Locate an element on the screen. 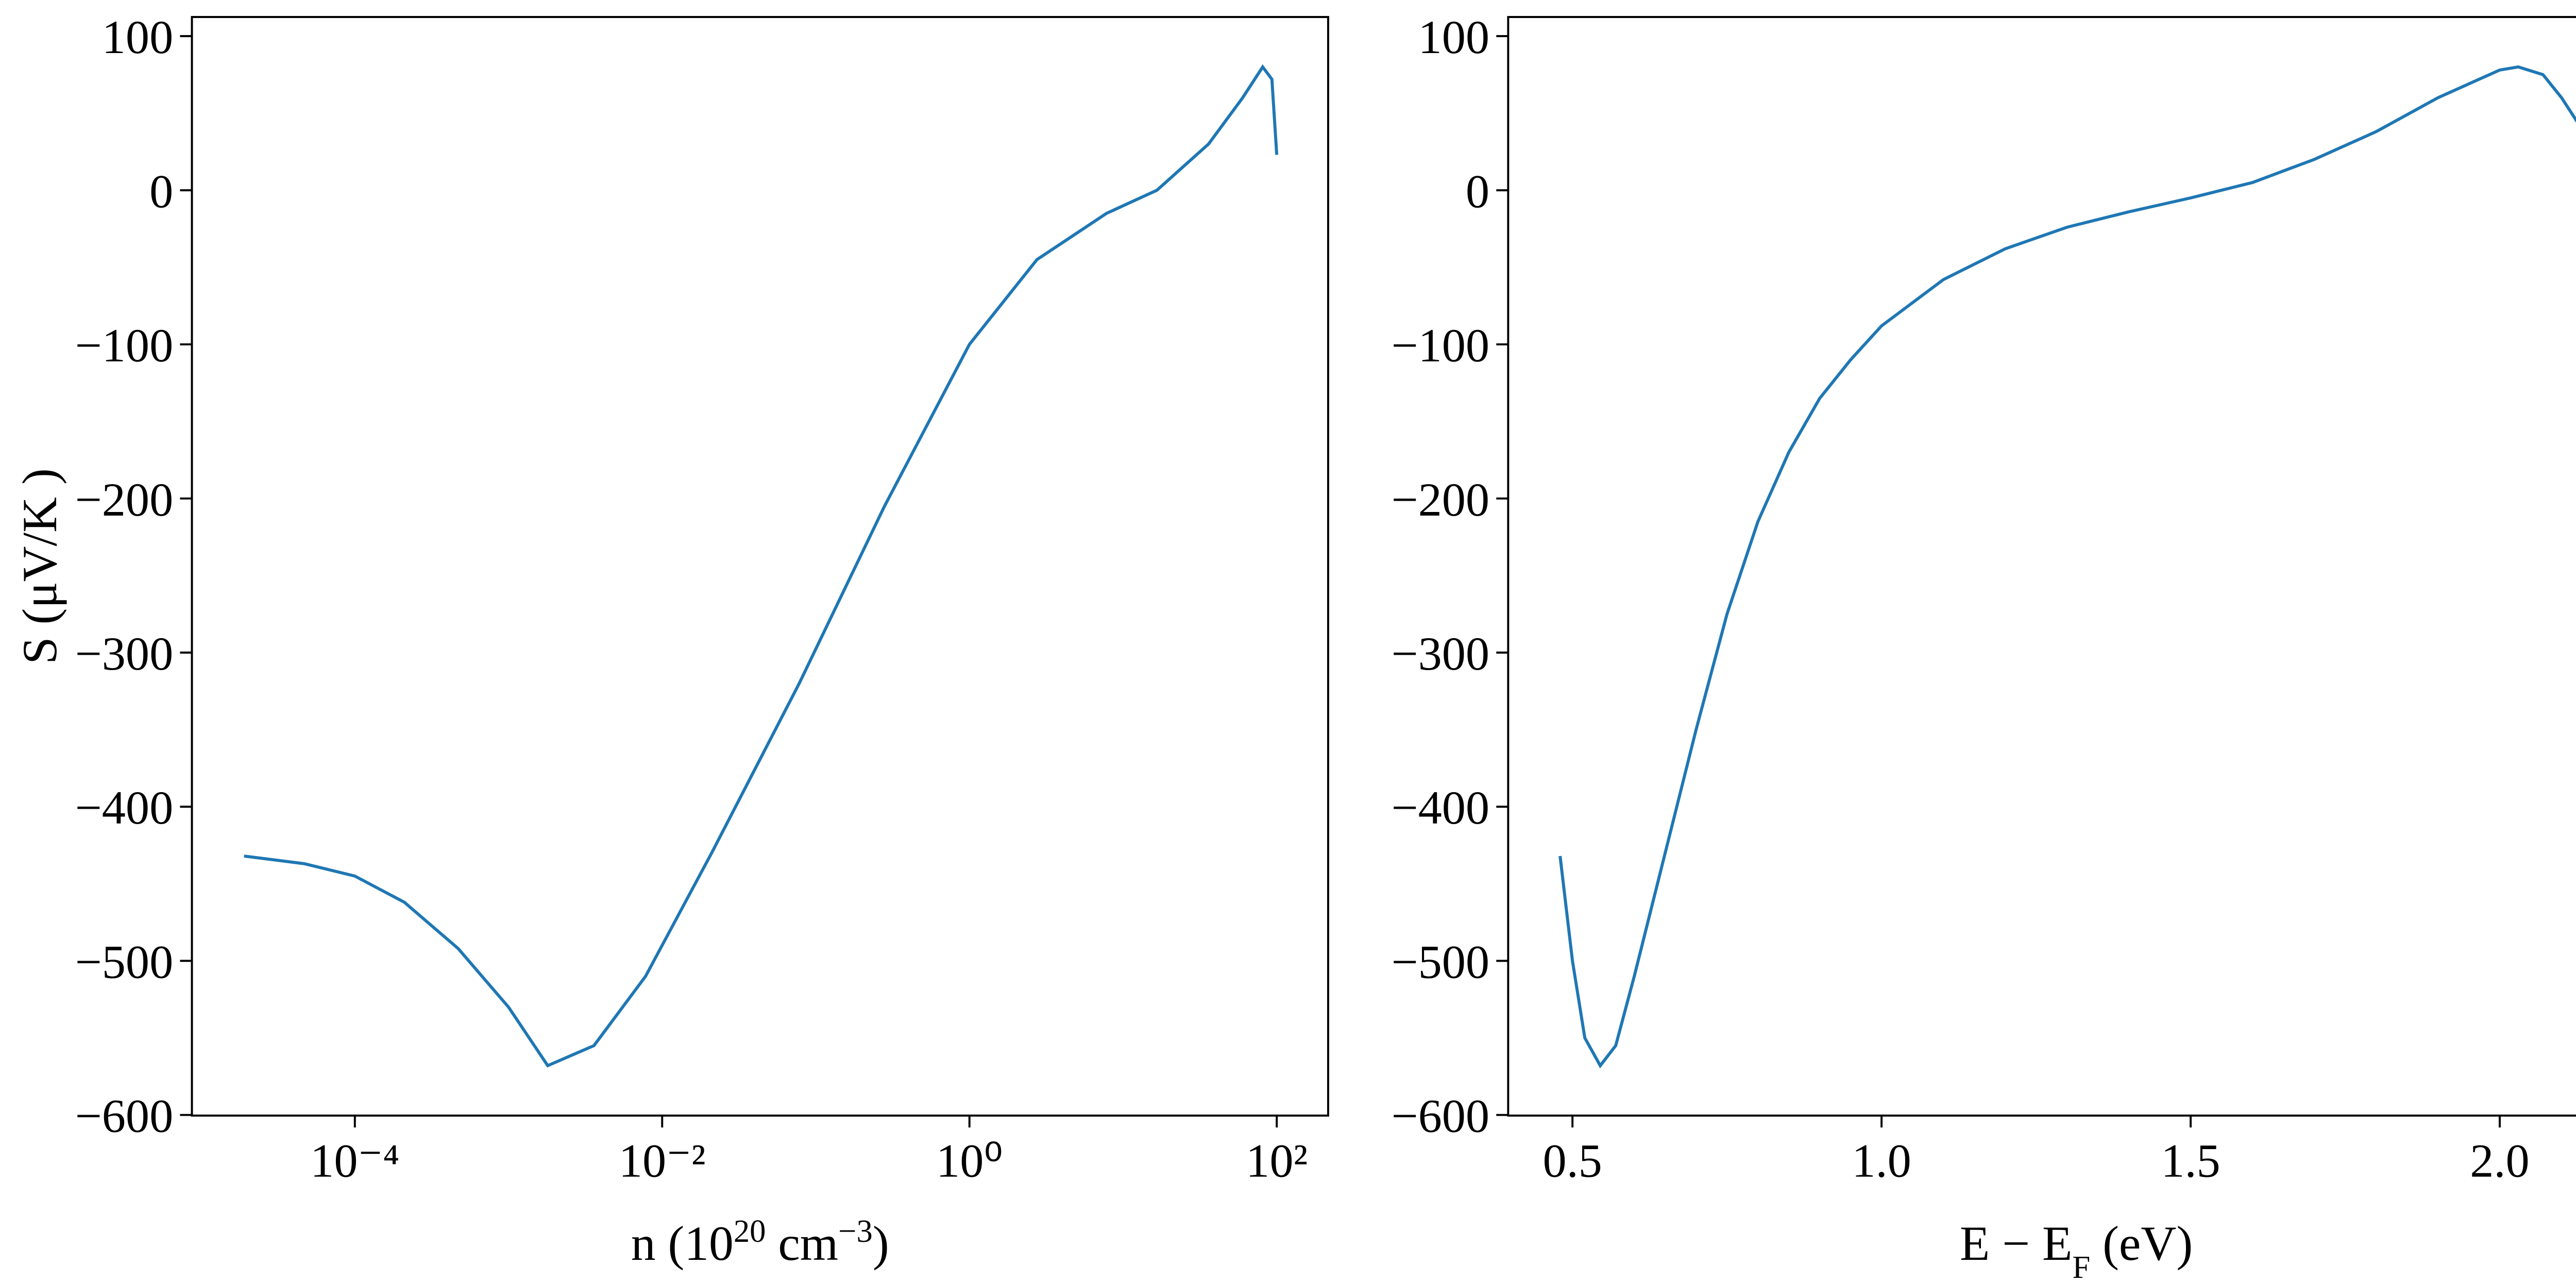 This screenshot has height=1282, width=2576. x-axis-label-part: −3 is located at coordinates (856, 1231).